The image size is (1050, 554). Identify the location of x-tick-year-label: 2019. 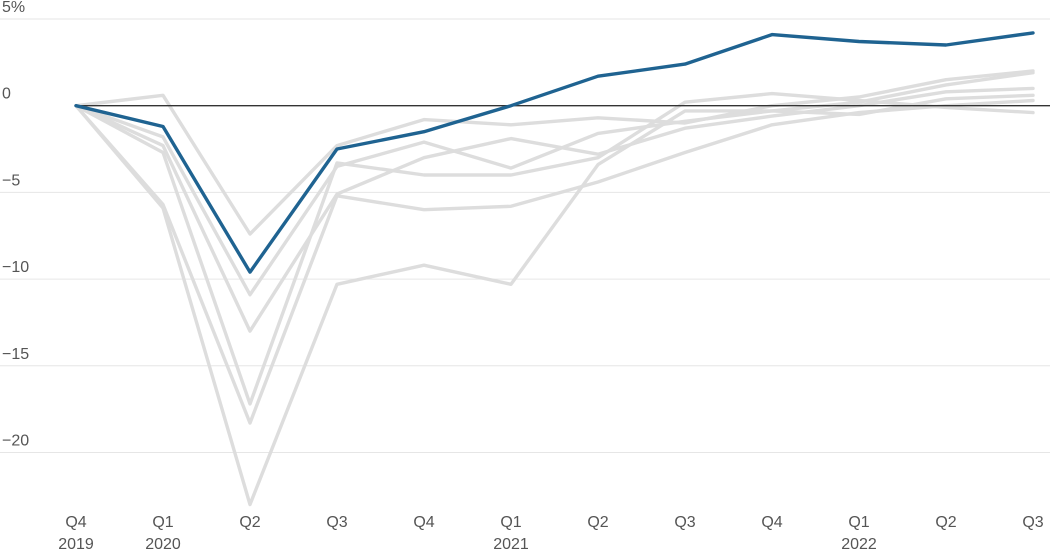
(76, 544).